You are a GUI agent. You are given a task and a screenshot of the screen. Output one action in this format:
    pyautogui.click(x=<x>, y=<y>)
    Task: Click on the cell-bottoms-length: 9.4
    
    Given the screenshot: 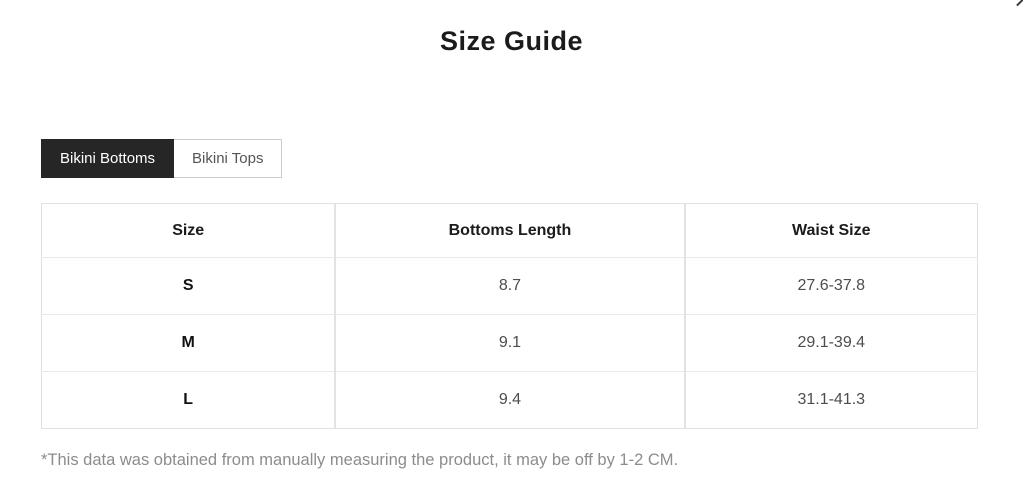 What is the action you would take?
    pyautogui.click(x=509, y=400)
    